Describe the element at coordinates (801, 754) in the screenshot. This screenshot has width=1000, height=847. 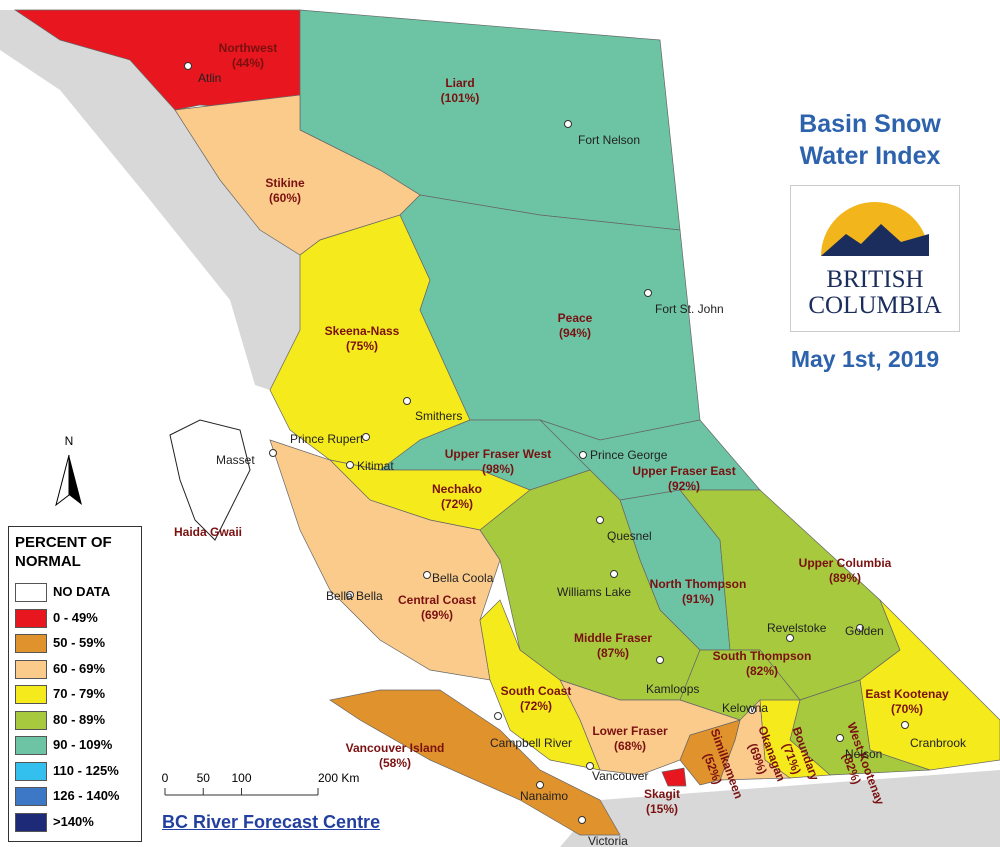
I see `basin-label: Boundary(71%)` at that location.